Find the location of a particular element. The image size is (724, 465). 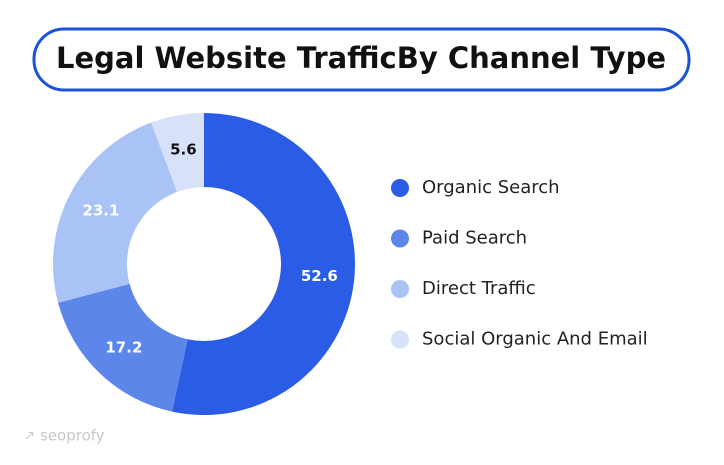

data-label: 5.6 is located at coordinates (183, 149).